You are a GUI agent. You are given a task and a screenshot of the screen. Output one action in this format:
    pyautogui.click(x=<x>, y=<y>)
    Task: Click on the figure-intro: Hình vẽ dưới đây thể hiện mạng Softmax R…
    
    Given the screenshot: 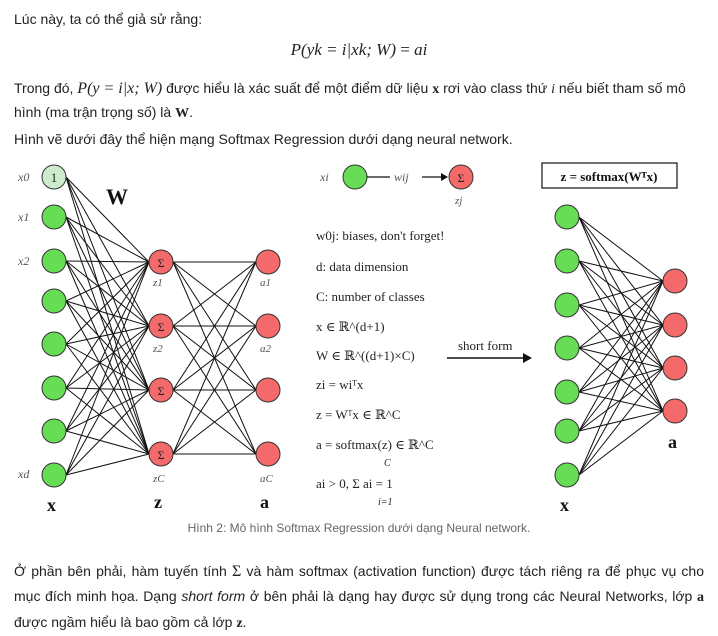 What is the action you would take?
    pyautogui.click(x=263, y=139)
    